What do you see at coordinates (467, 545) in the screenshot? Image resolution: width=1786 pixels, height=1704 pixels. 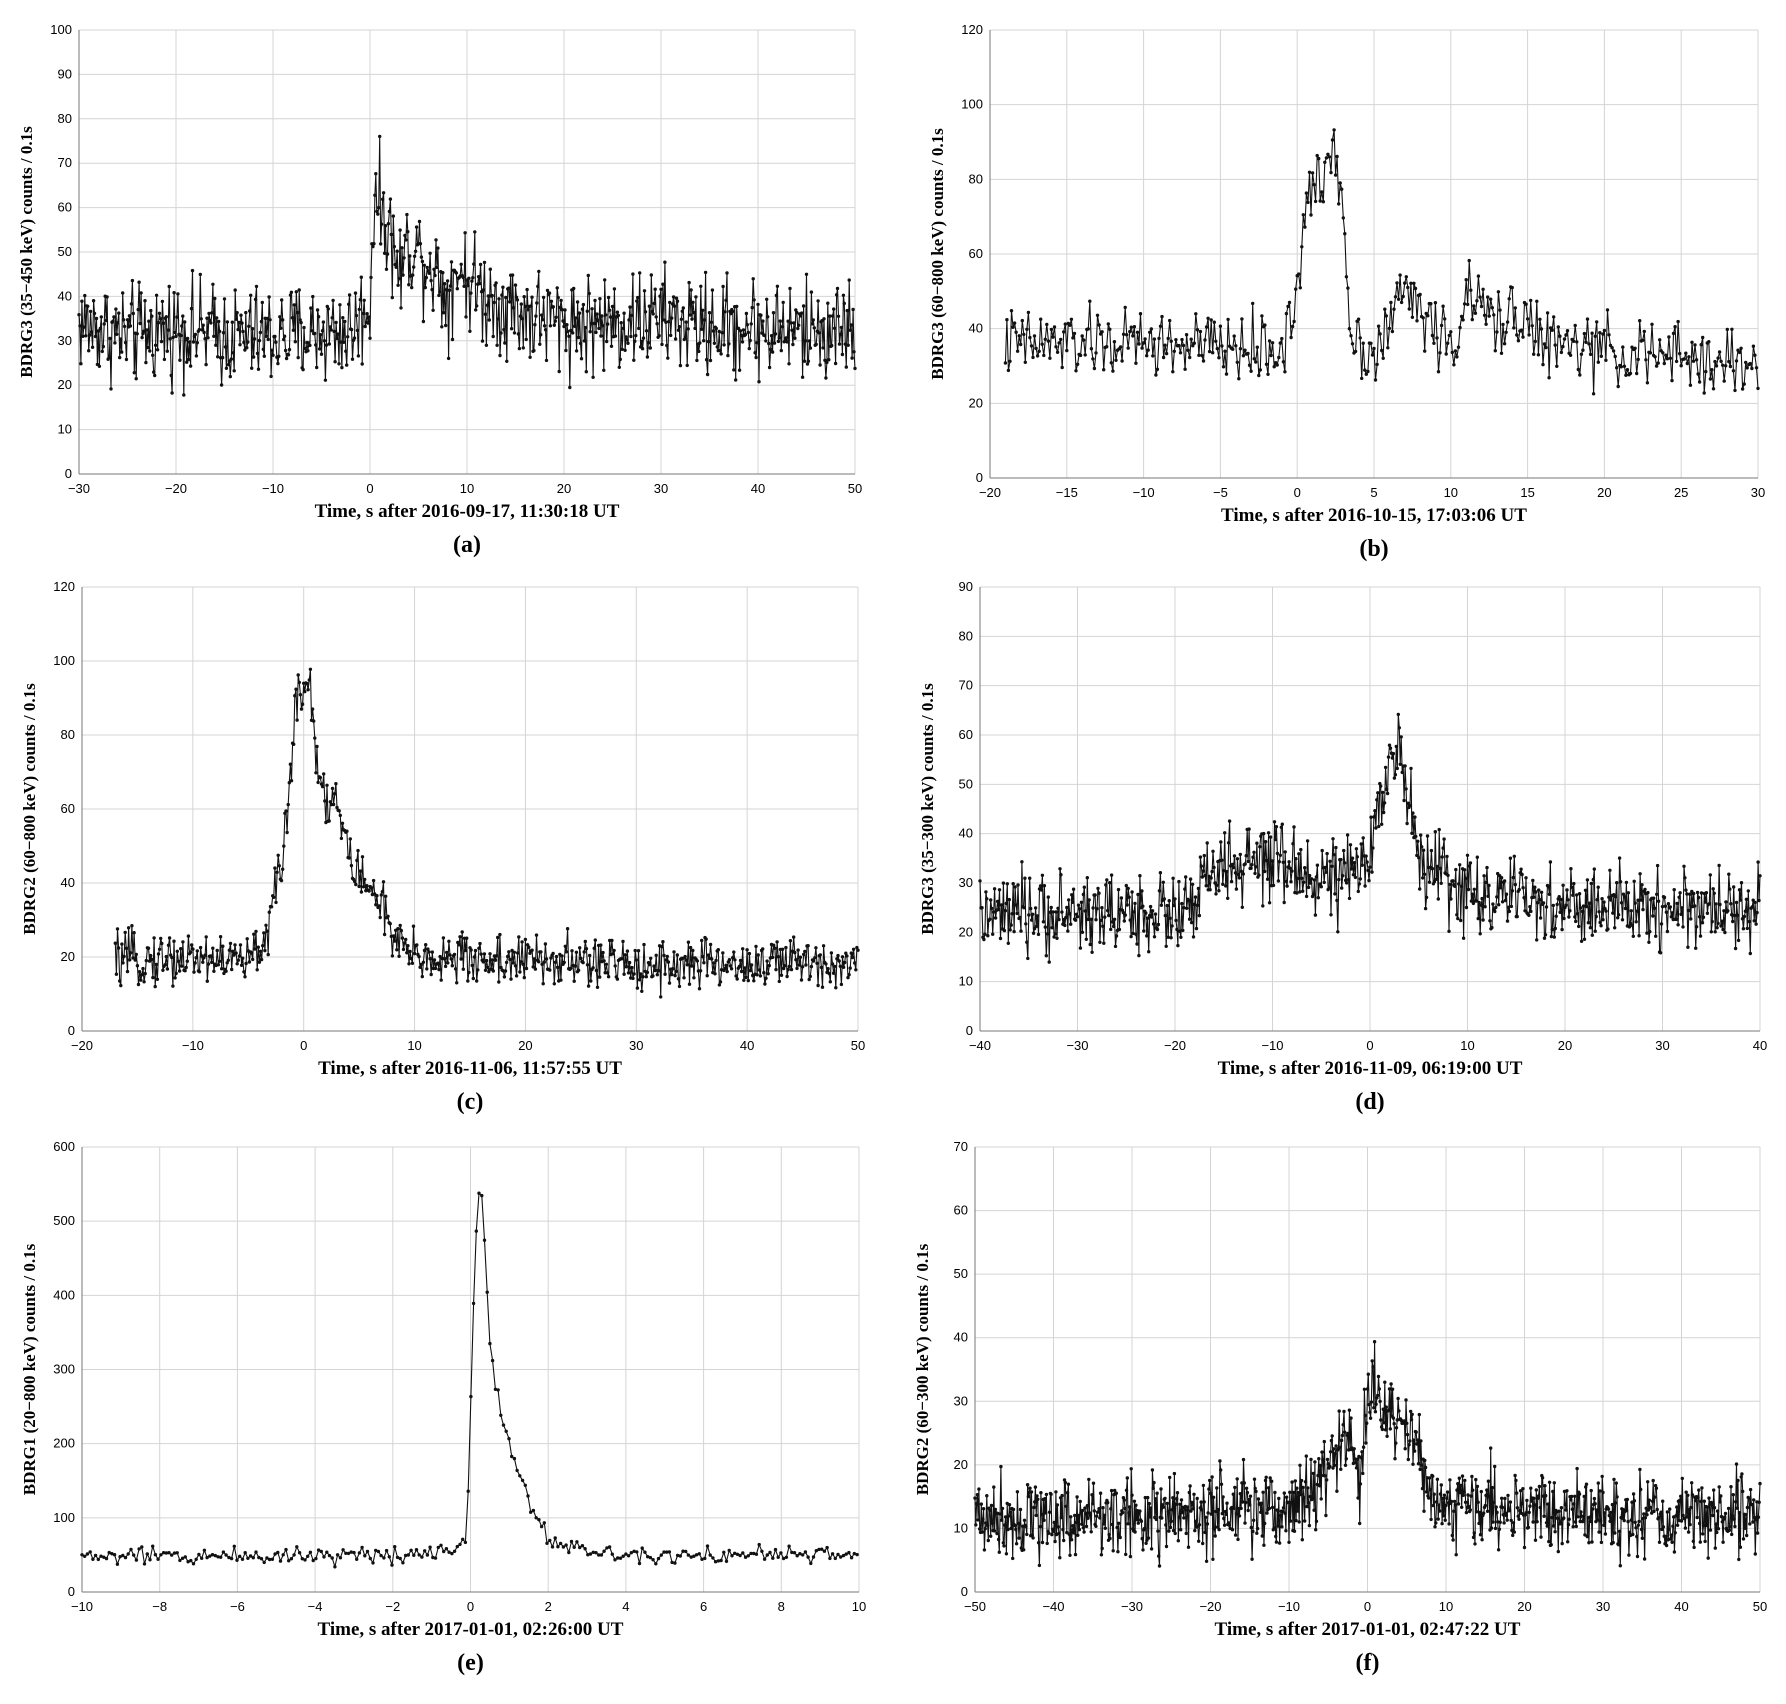 I see `panel-label: (a)` at bounding box center [467, 545].